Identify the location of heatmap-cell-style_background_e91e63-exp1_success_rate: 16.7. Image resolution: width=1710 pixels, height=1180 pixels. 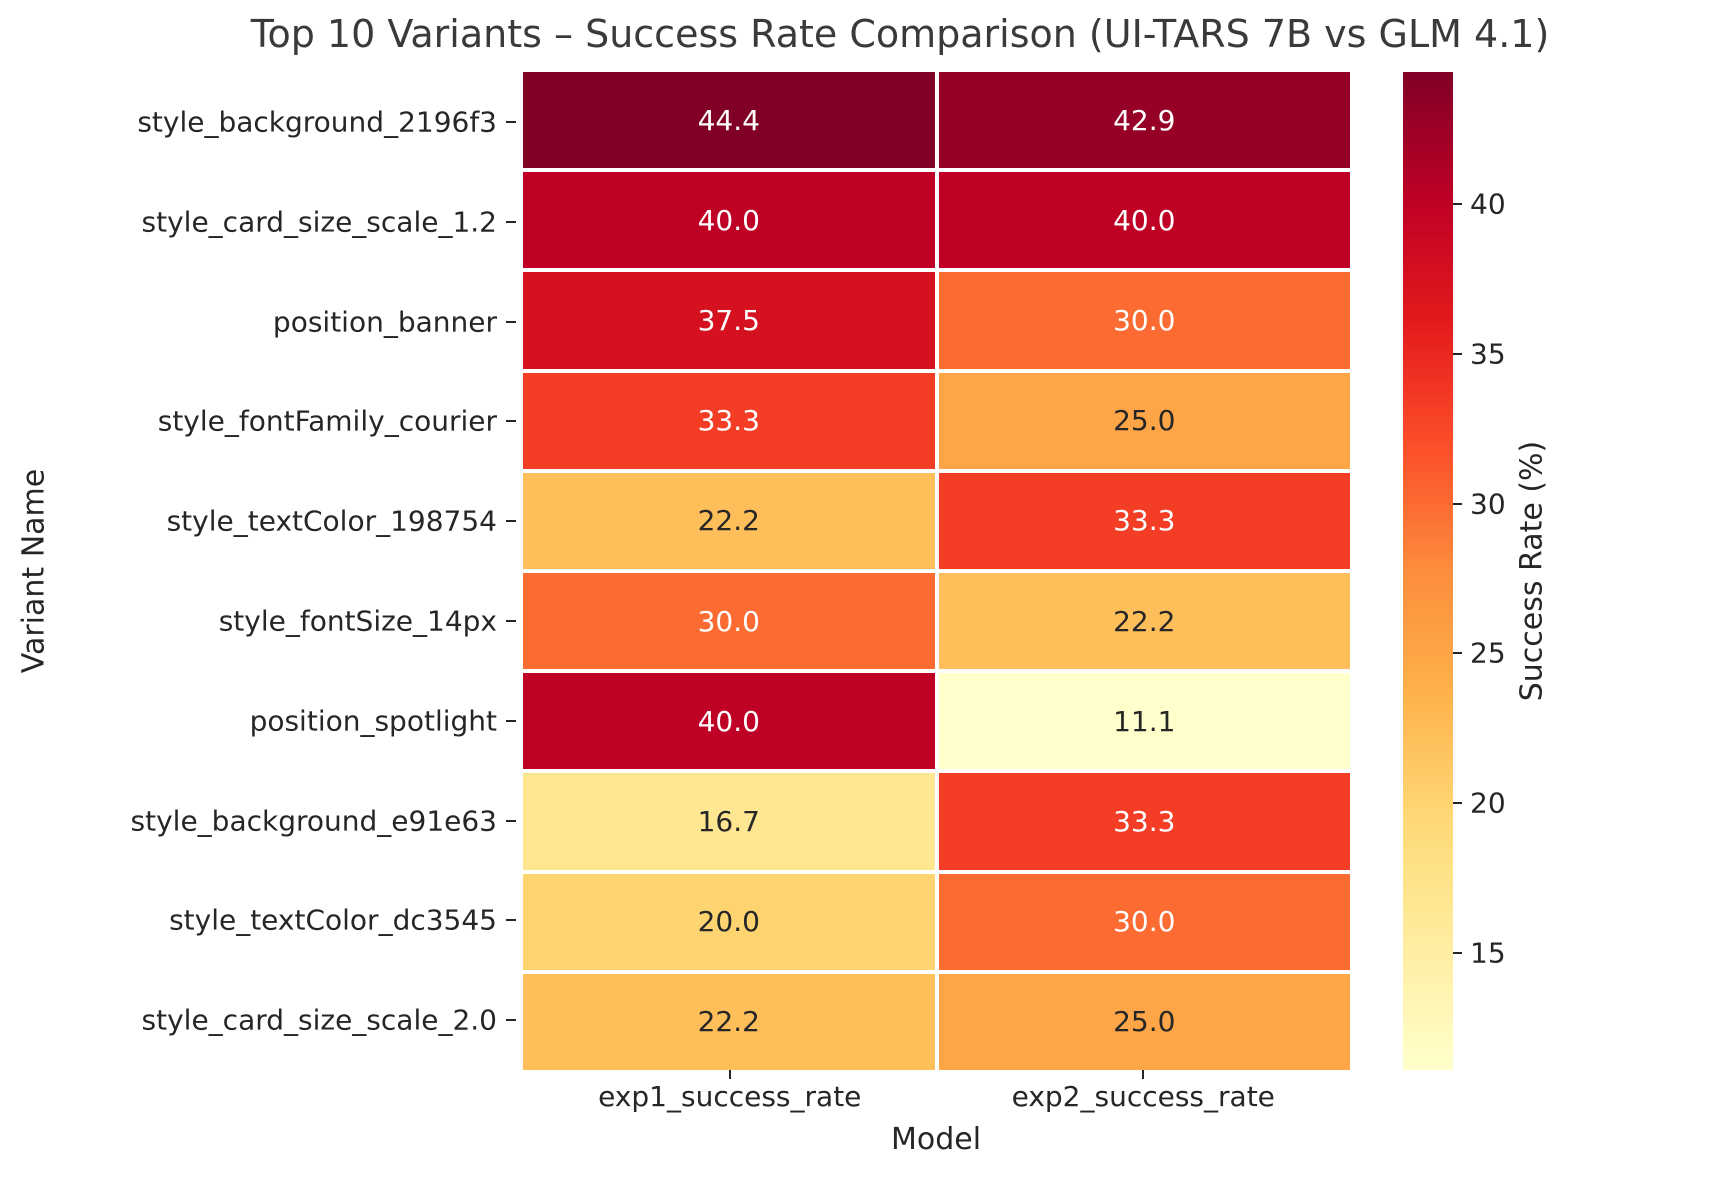
(729, 821).